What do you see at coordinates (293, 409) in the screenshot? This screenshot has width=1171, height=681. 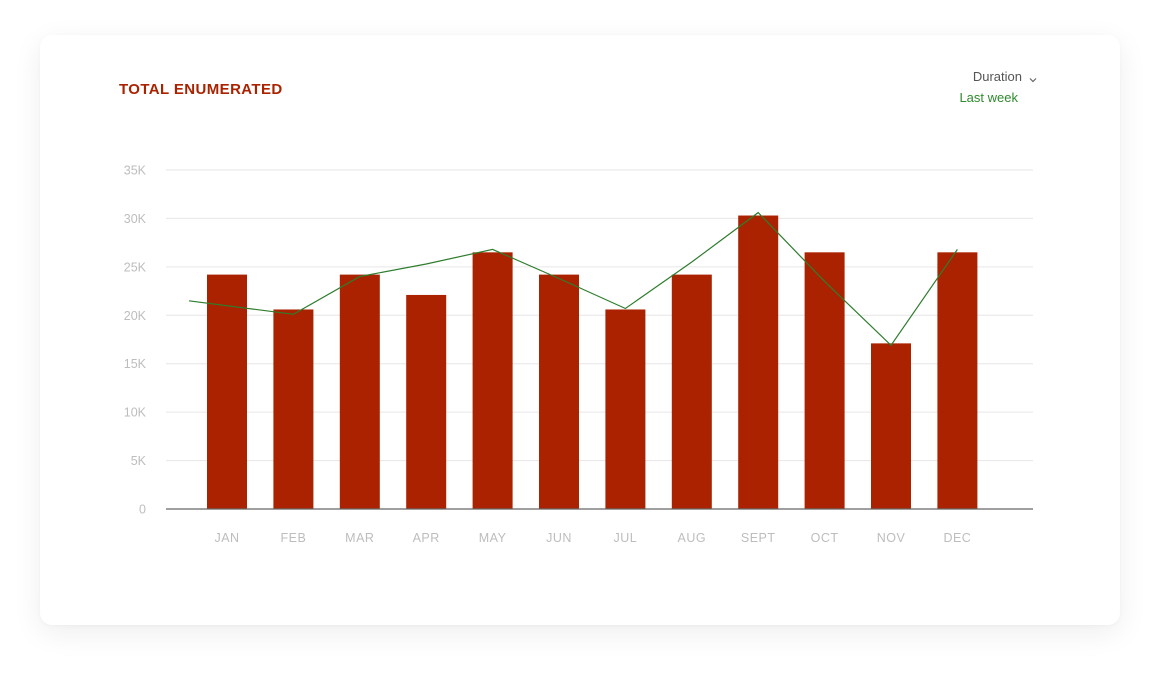 I see `bar-feb` at bounding box center [293, 409].